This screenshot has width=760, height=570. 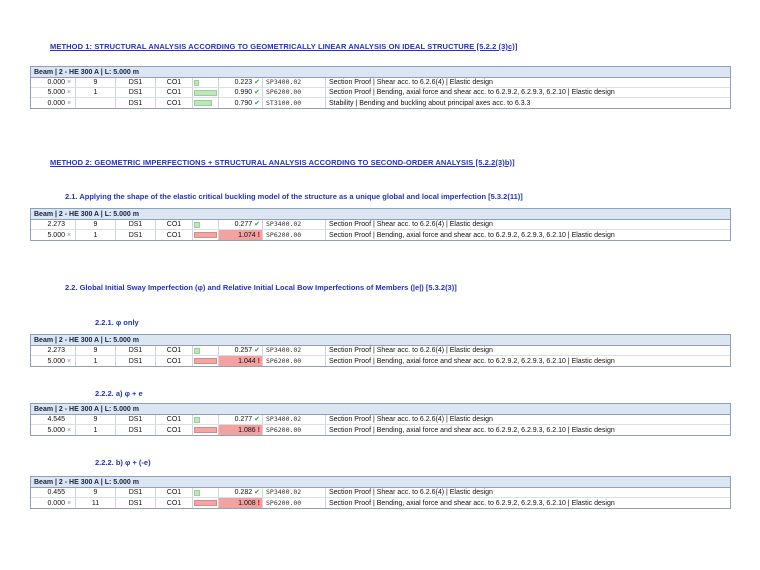 What do you see at coordinates (243, 92) in the screenshot?
I see `ratio-value: 0.990` at bounding box center [243, 92].